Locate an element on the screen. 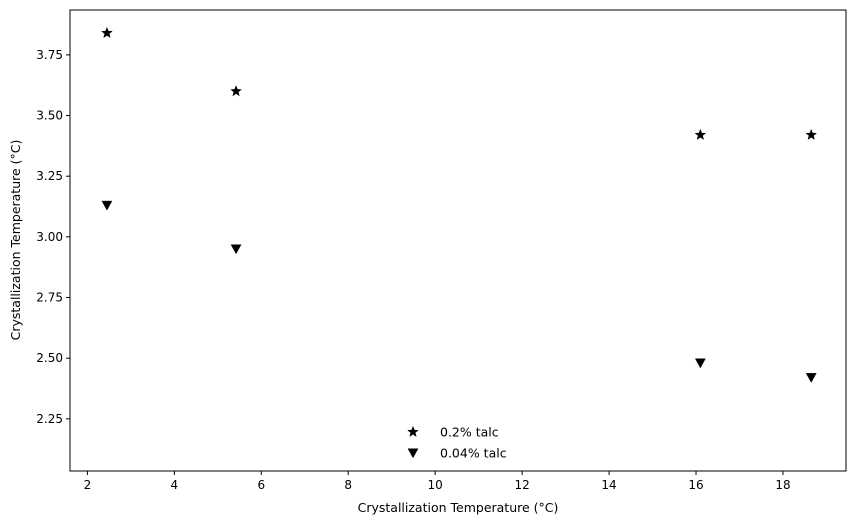 Image resolution: width=854 pixels, height=525 pixels. y-tick-label: 3.00 is located at coordinates (49, 237).